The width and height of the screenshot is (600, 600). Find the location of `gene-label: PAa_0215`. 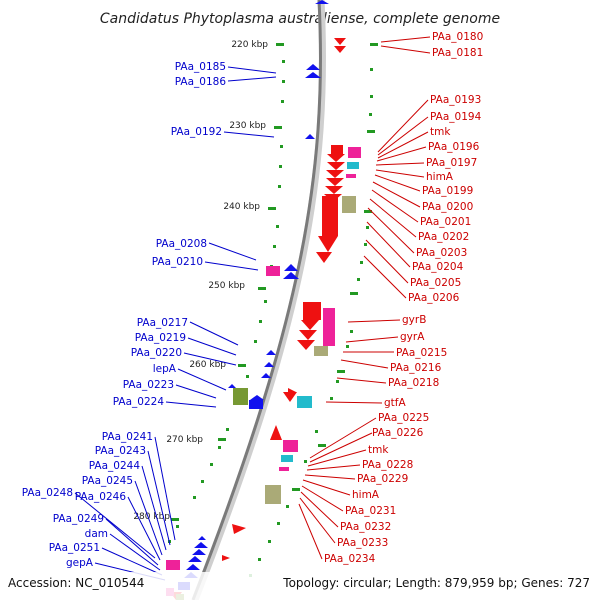

gene-label: PAa_0215 is located at coordinates (421, 353).